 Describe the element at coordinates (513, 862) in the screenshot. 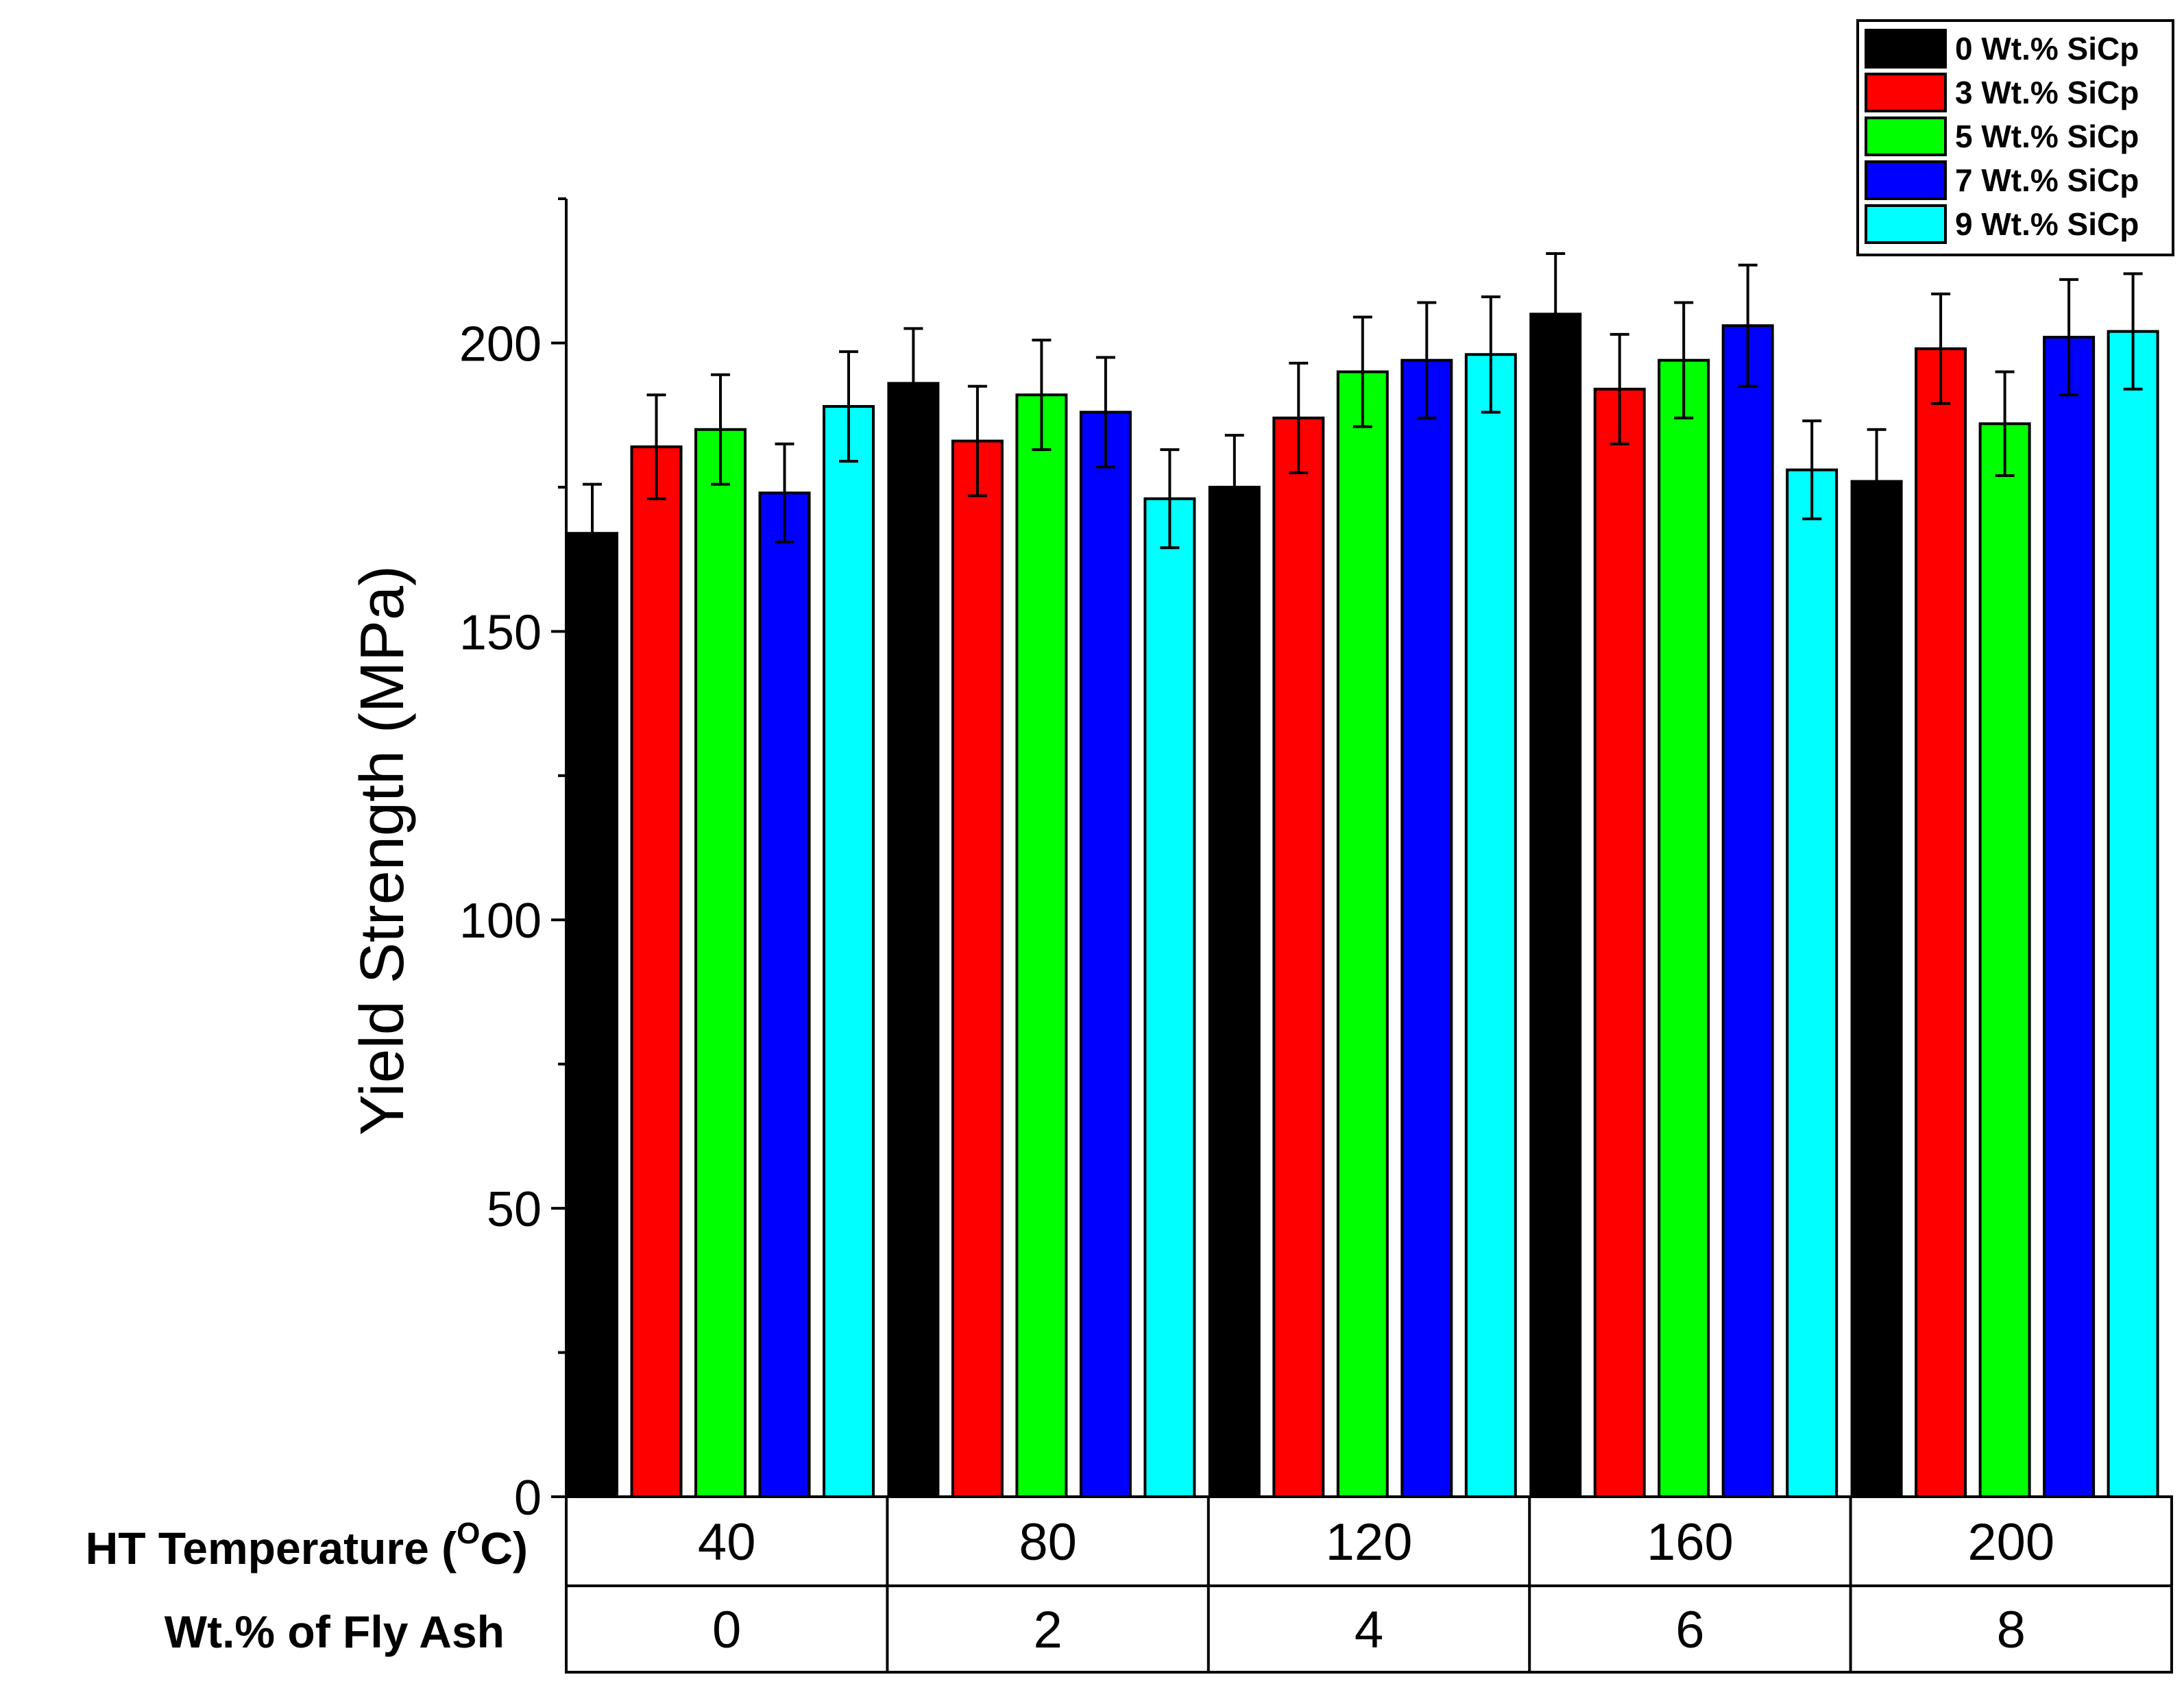

I see `axes-layer: 0 50 100 150 200` at that location.